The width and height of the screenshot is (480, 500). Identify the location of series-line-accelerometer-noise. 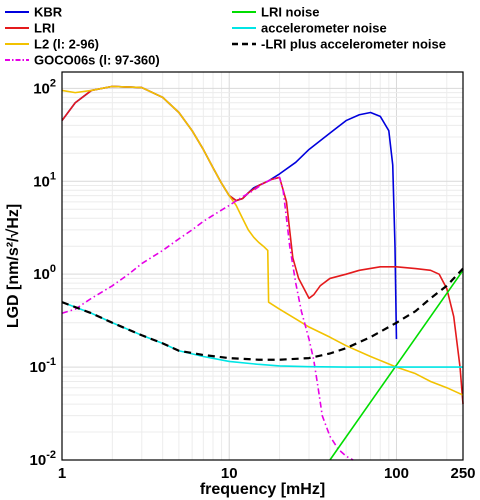
(262, 334).